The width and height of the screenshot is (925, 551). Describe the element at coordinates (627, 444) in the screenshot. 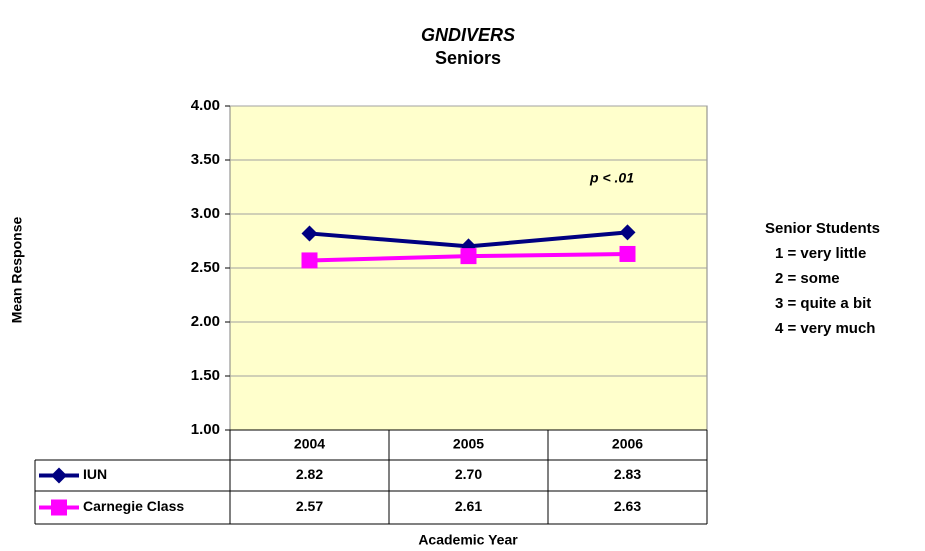

I see `x-tick-label: 2006` at that location.